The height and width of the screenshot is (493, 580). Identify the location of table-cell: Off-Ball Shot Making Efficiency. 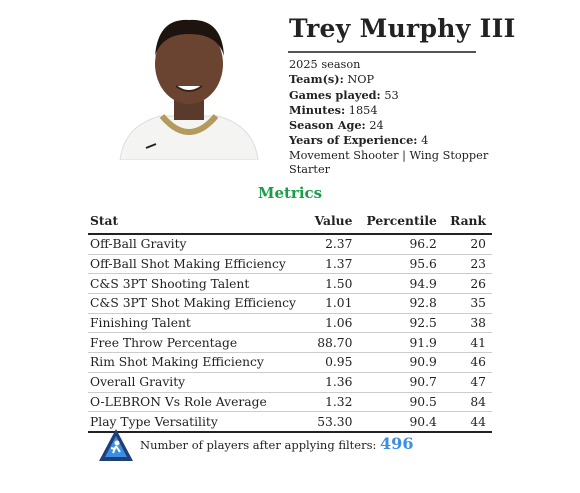
(198, 264).